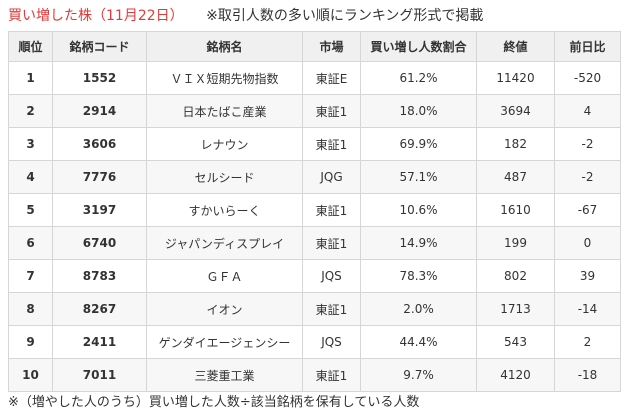 The height and width of the screenshot is (420, 627). What do you see at coordinates (224, 276) in the screenshot?
I see `stock-name-cell: ＧＦＡ` at bounding box center [224, 276].